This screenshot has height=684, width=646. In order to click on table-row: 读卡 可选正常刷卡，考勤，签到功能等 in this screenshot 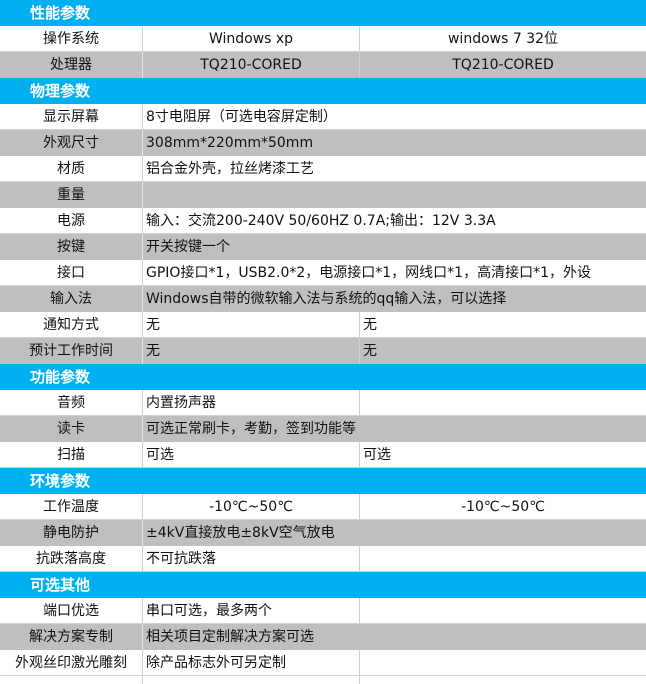, I will do `click(323, 429)`.